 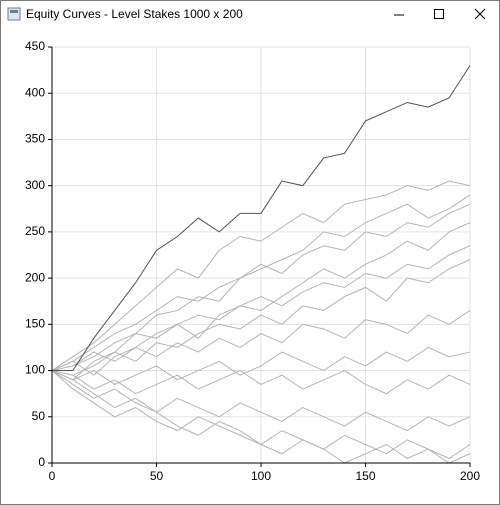 What do you see at coordinates (134, 14) in the screenshot?
I see `window-title: Equity Curves - Level Stakes 1000 x 200` at bounding box center [134, 14].